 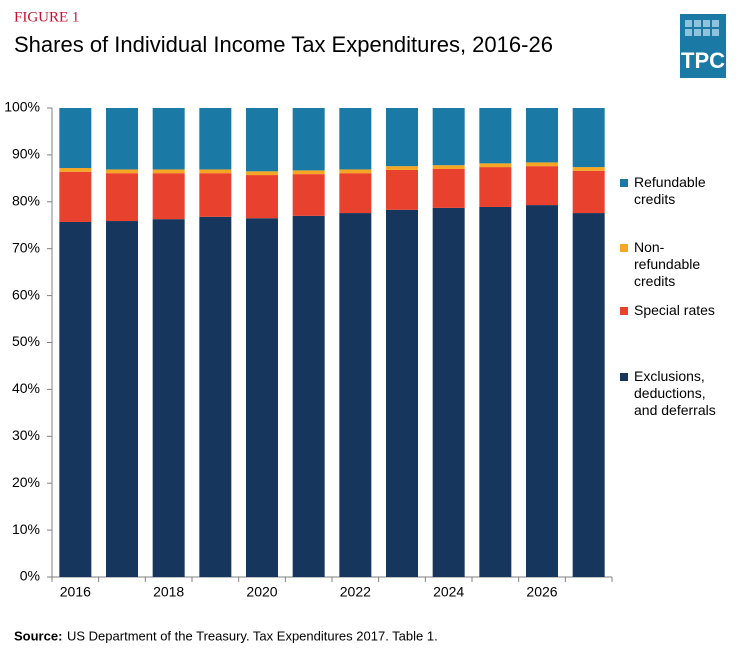 I want to click on x-tick-label: 2016, so click(x=75, y=592).